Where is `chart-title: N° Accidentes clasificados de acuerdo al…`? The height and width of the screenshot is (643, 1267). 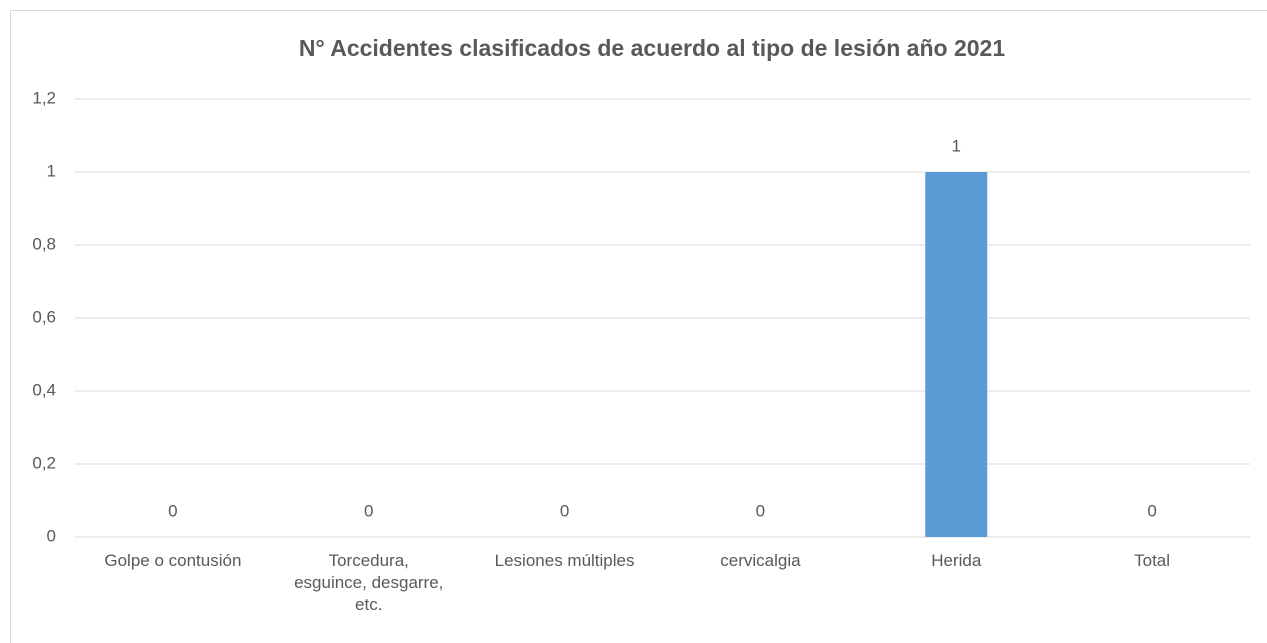 chart-title: N° Accidentes clasificados de acuerdo al… is located at coordinates (652, 48).